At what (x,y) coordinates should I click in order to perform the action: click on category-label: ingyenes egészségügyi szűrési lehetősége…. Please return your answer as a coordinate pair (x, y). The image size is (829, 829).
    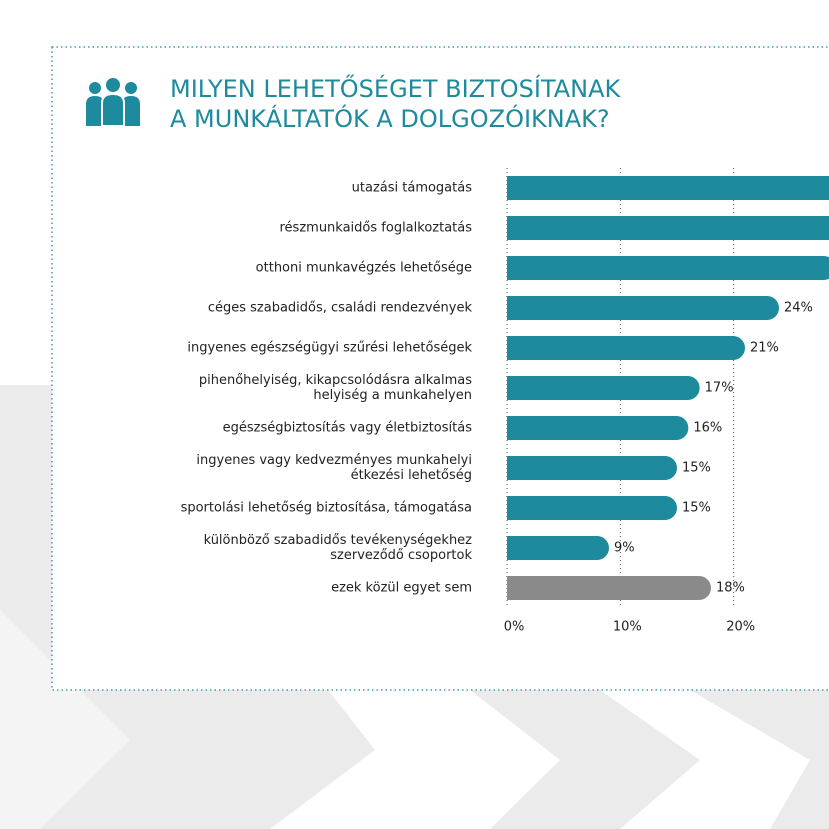
    Looking at the image, I should click on (329, 348).